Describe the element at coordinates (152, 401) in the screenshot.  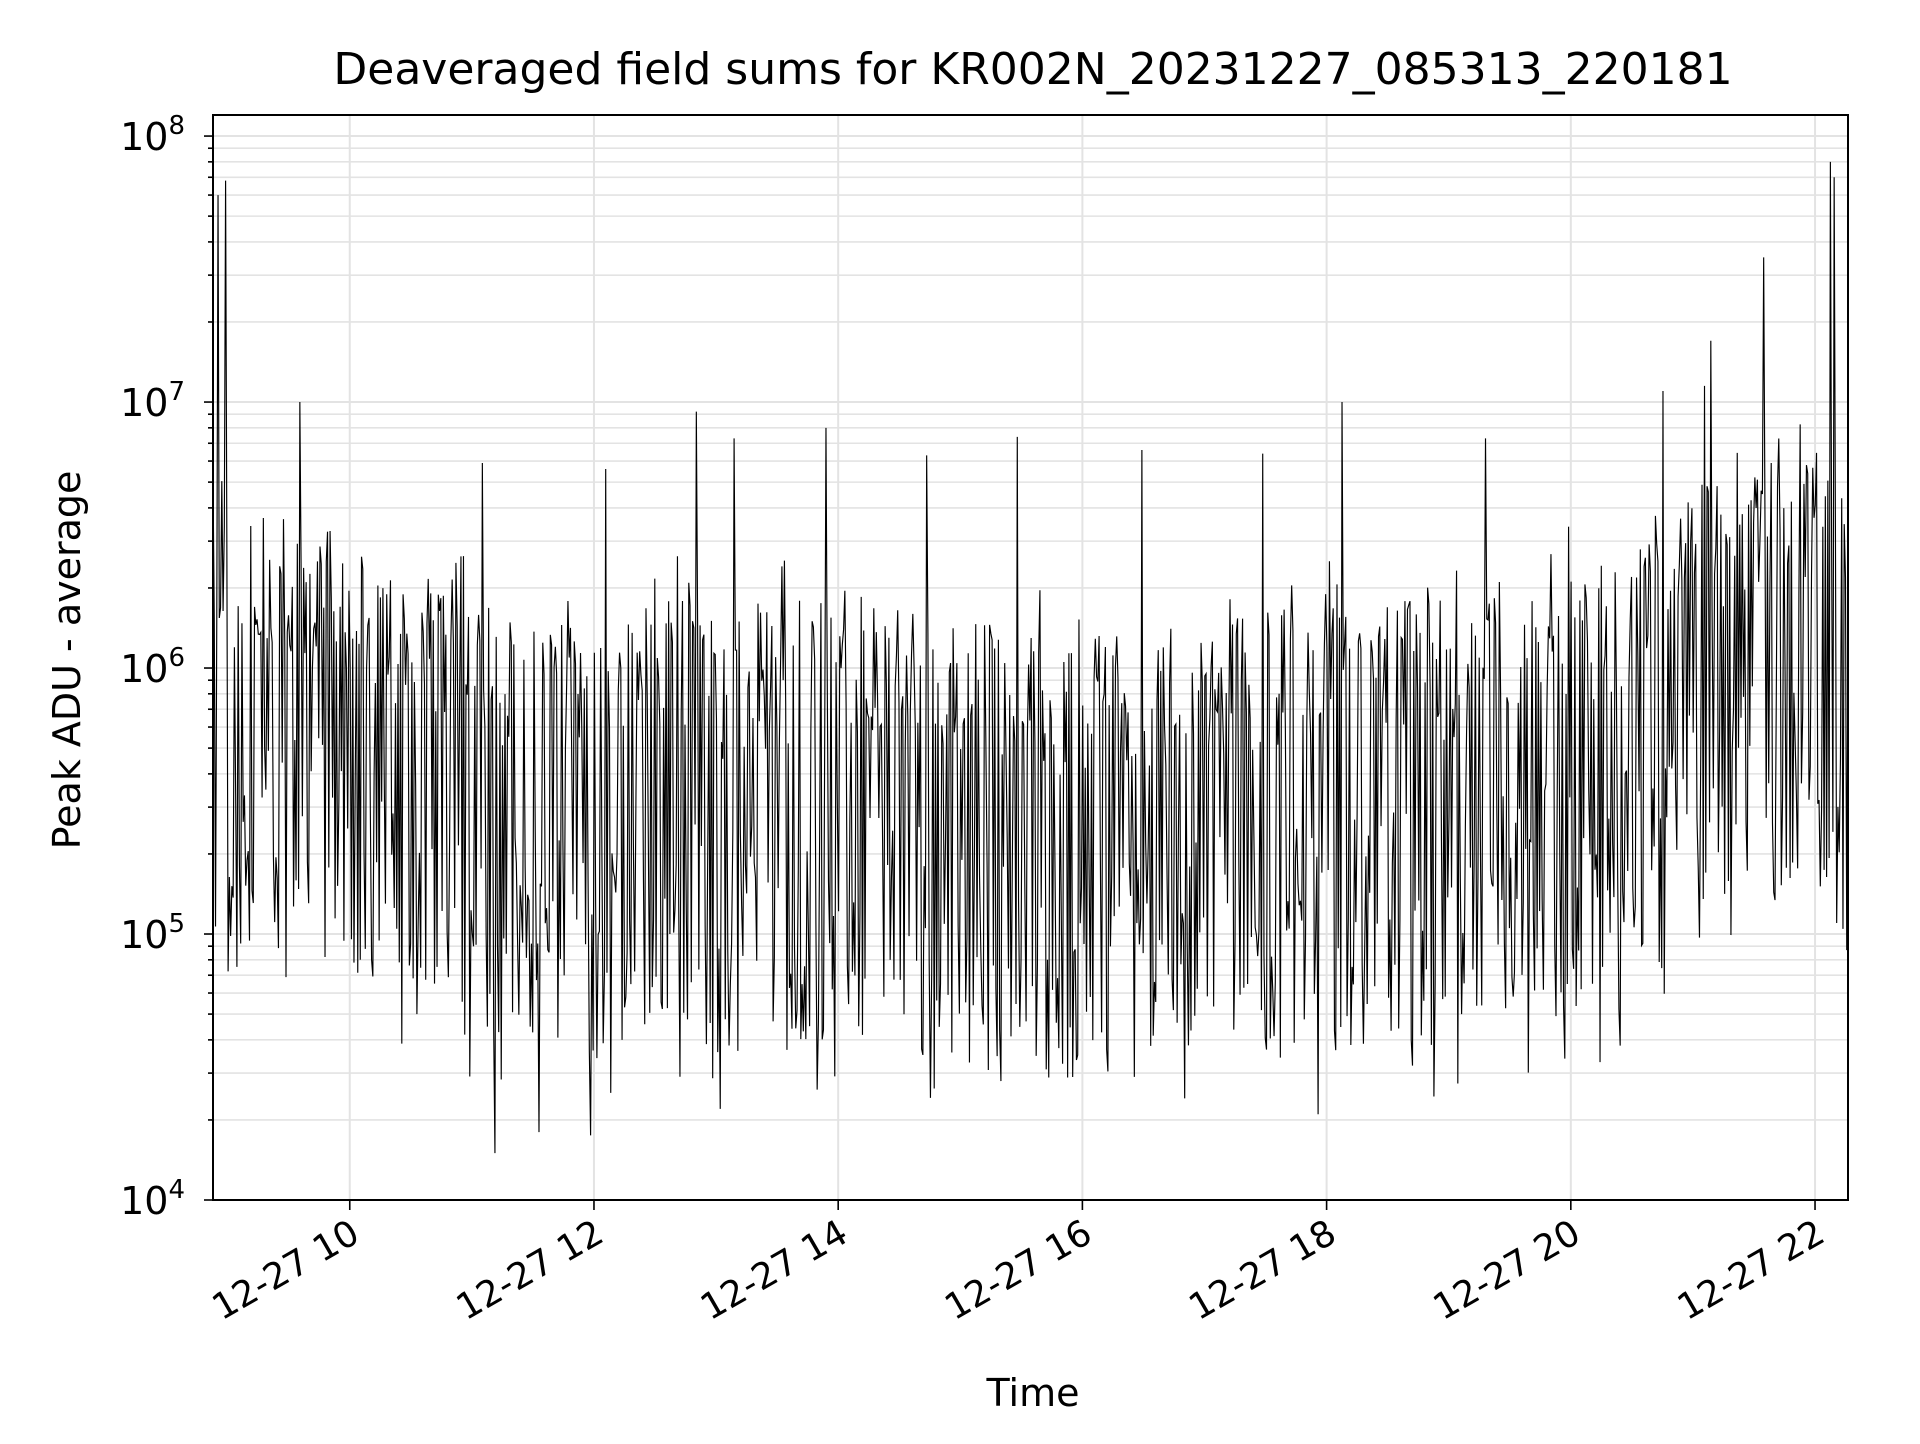
I see `y-tick-label: 107` at that location.